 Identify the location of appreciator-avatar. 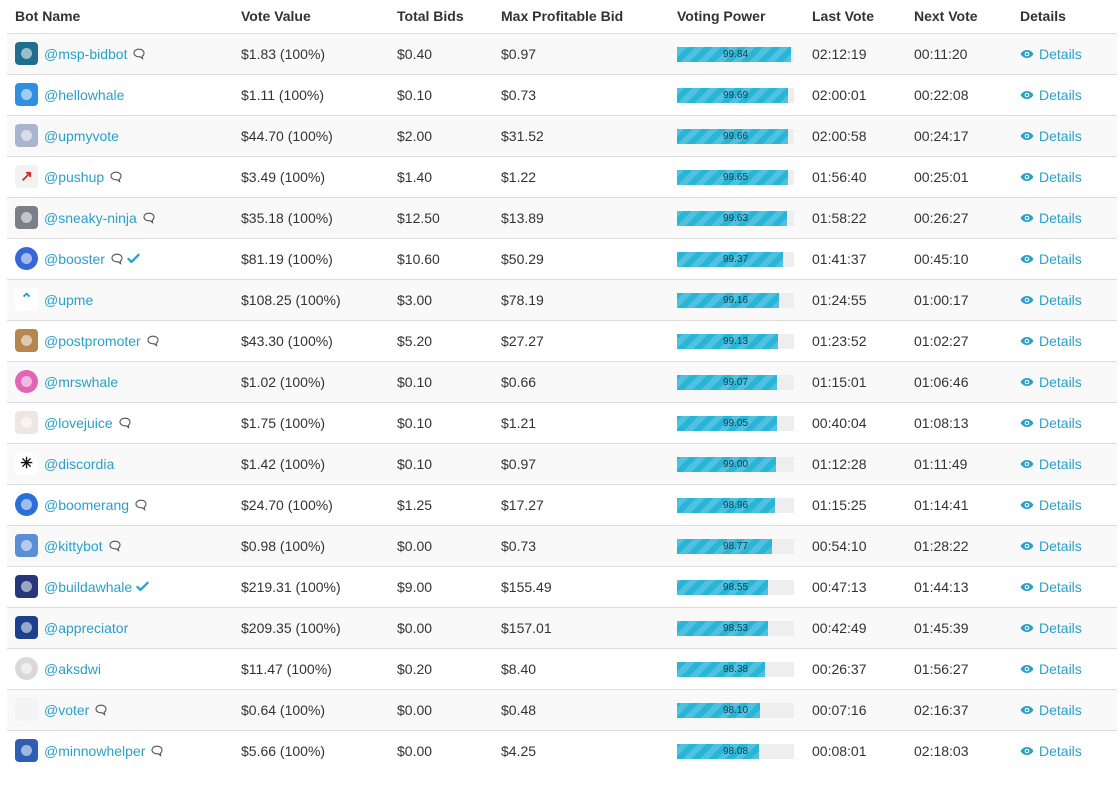
(26, 627).